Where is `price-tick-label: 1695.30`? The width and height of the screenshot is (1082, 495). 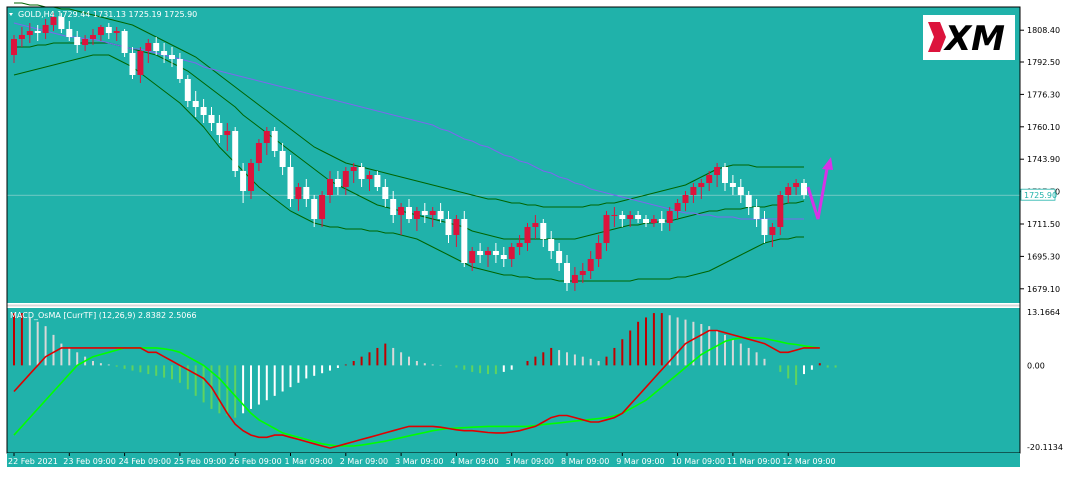
price-tick-label: 1695.30 is located at coordinates (1043, 256).